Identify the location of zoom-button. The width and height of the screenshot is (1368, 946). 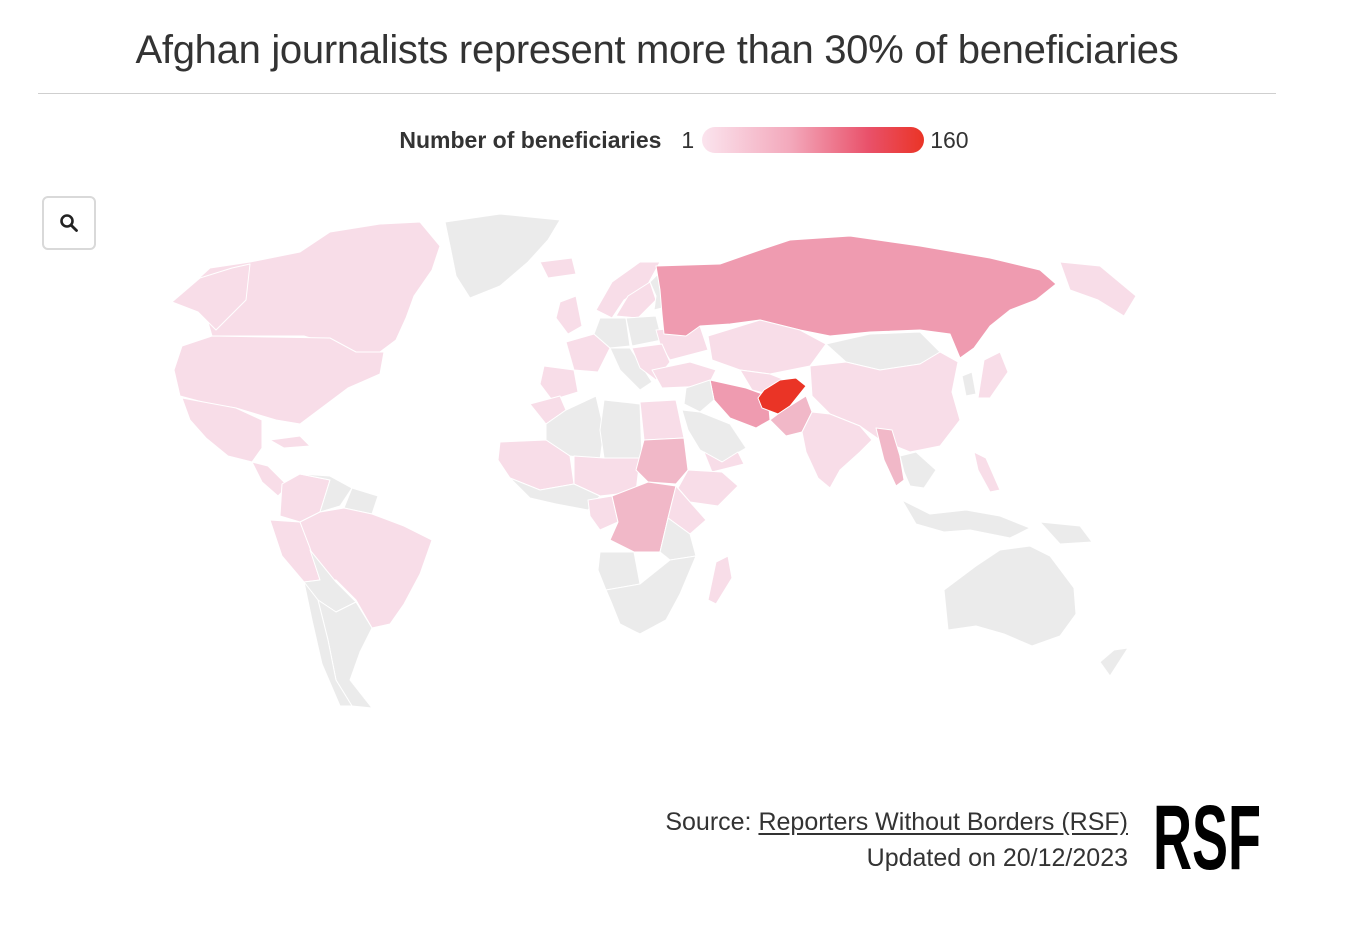
(69, 223).